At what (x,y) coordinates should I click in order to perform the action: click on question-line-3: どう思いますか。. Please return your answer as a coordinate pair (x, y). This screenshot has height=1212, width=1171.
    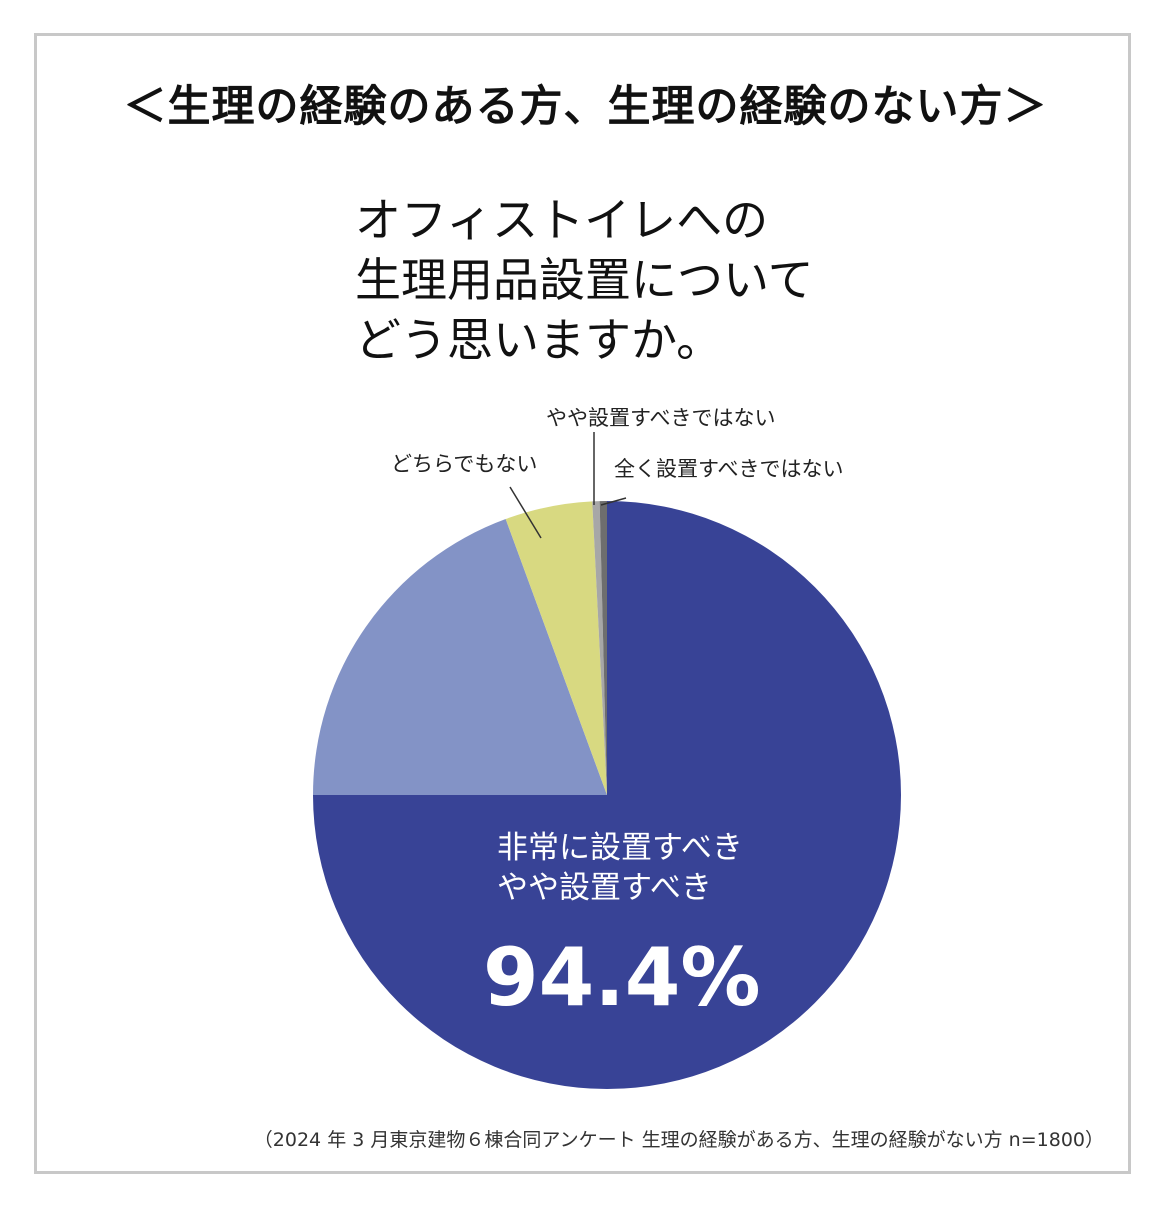
    Looking at the image, I should click on (539, 340).